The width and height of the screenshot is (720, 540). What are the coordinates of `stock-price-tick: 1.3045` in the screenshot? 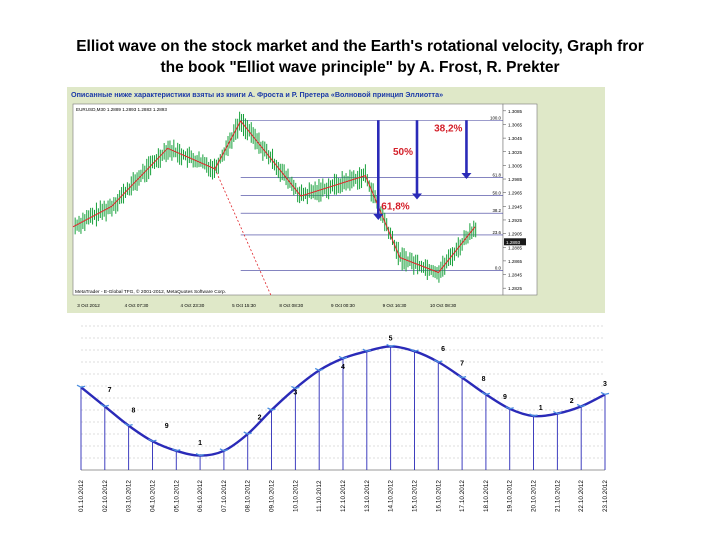 It's located at (515, 138).